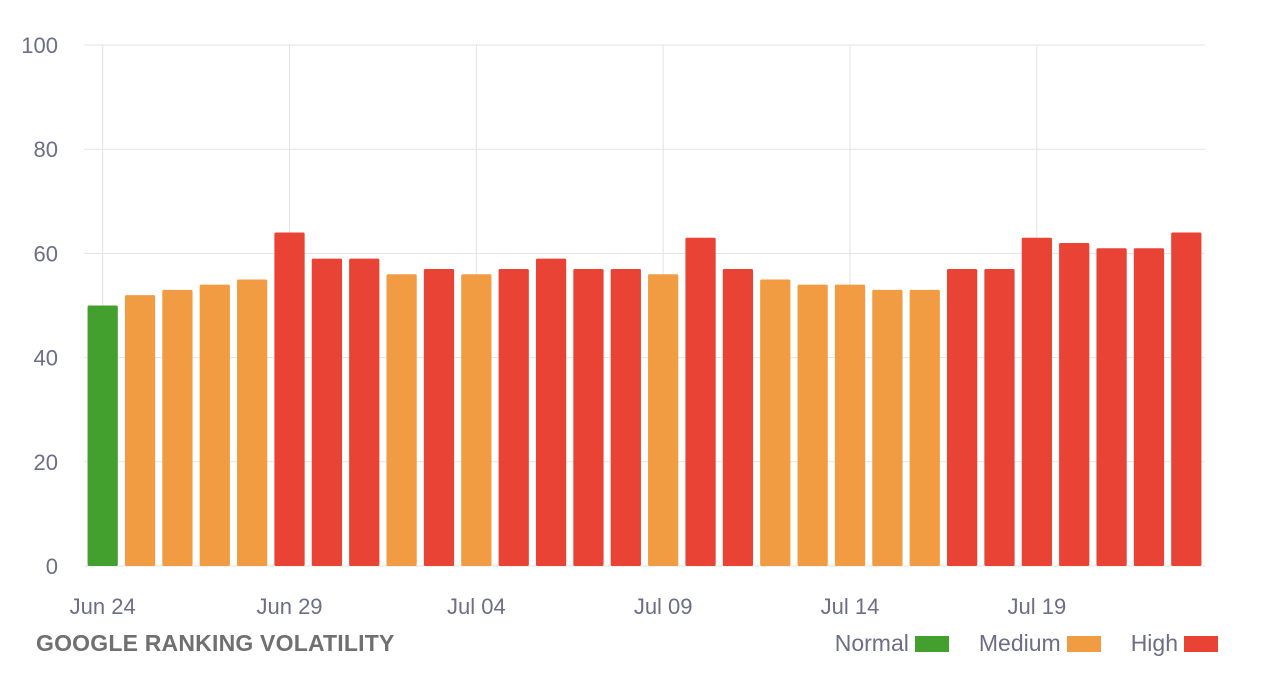  Describe the element at coordinates (289, 606) in the screenshot. I see `x-tick-label: Jun 29` at that location.